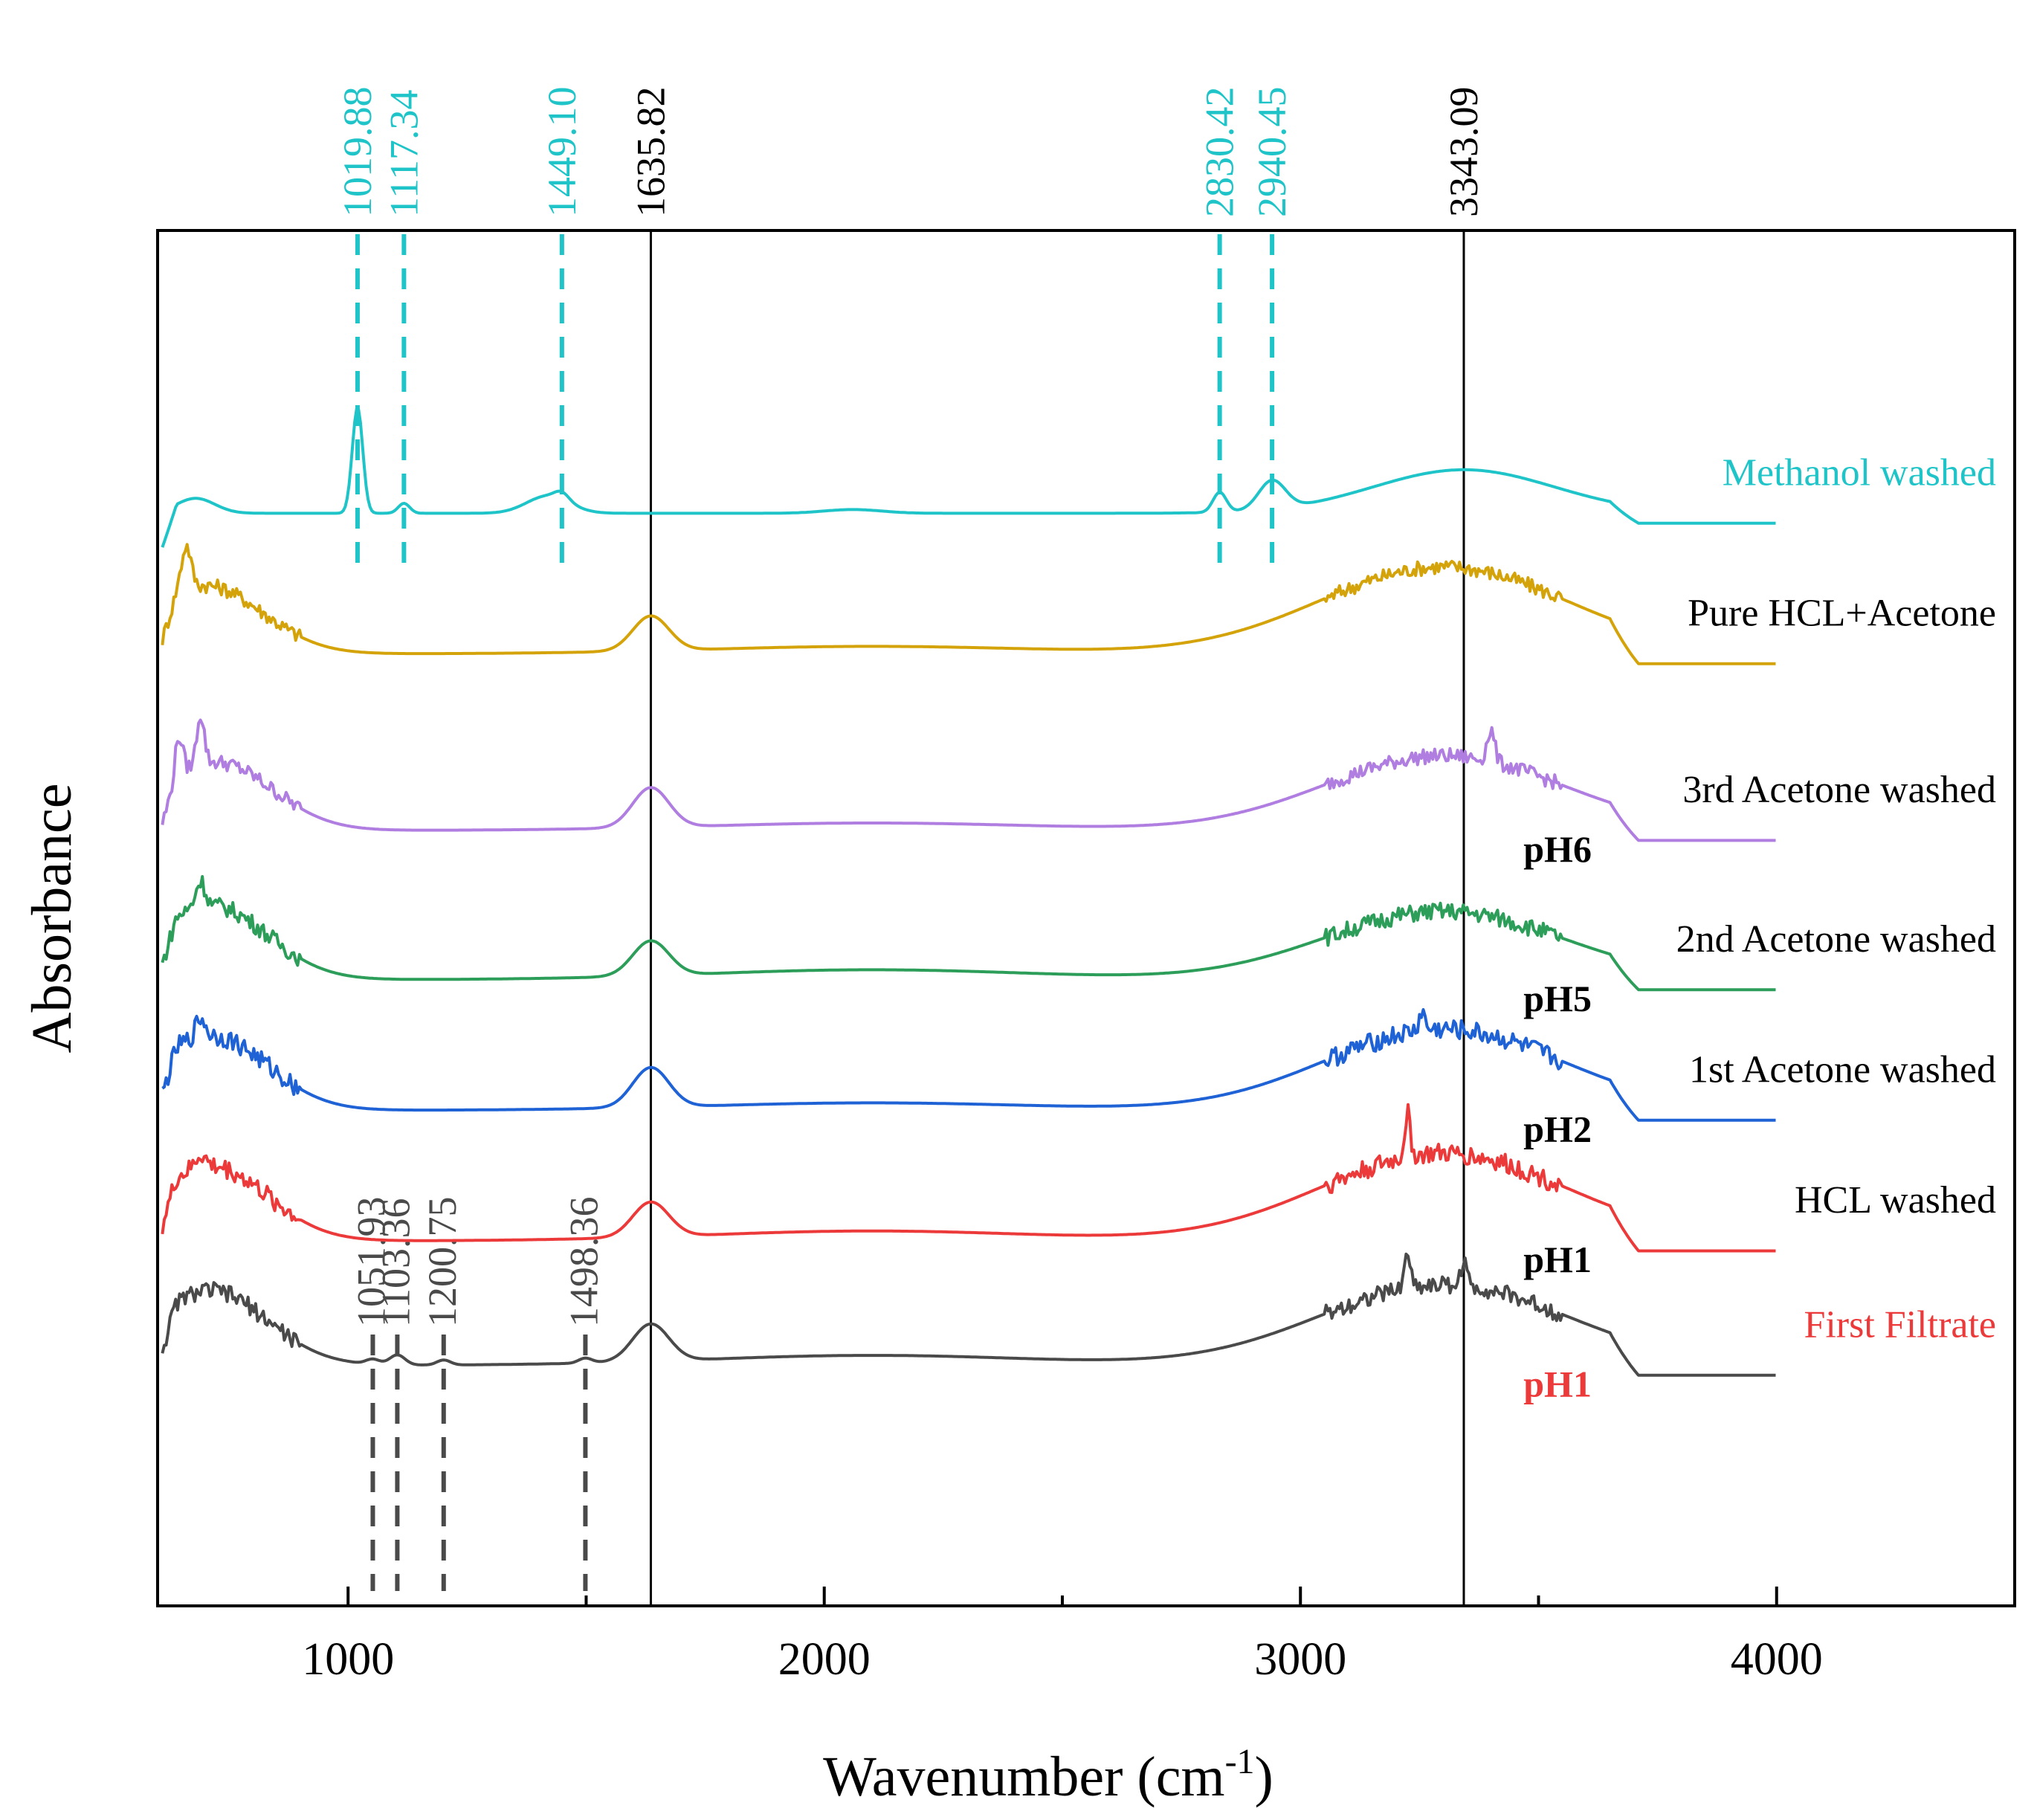 The width and height of the screenshot is (2037, 1820). I want to click on series-line-methanol-washed, so click(969, 478).